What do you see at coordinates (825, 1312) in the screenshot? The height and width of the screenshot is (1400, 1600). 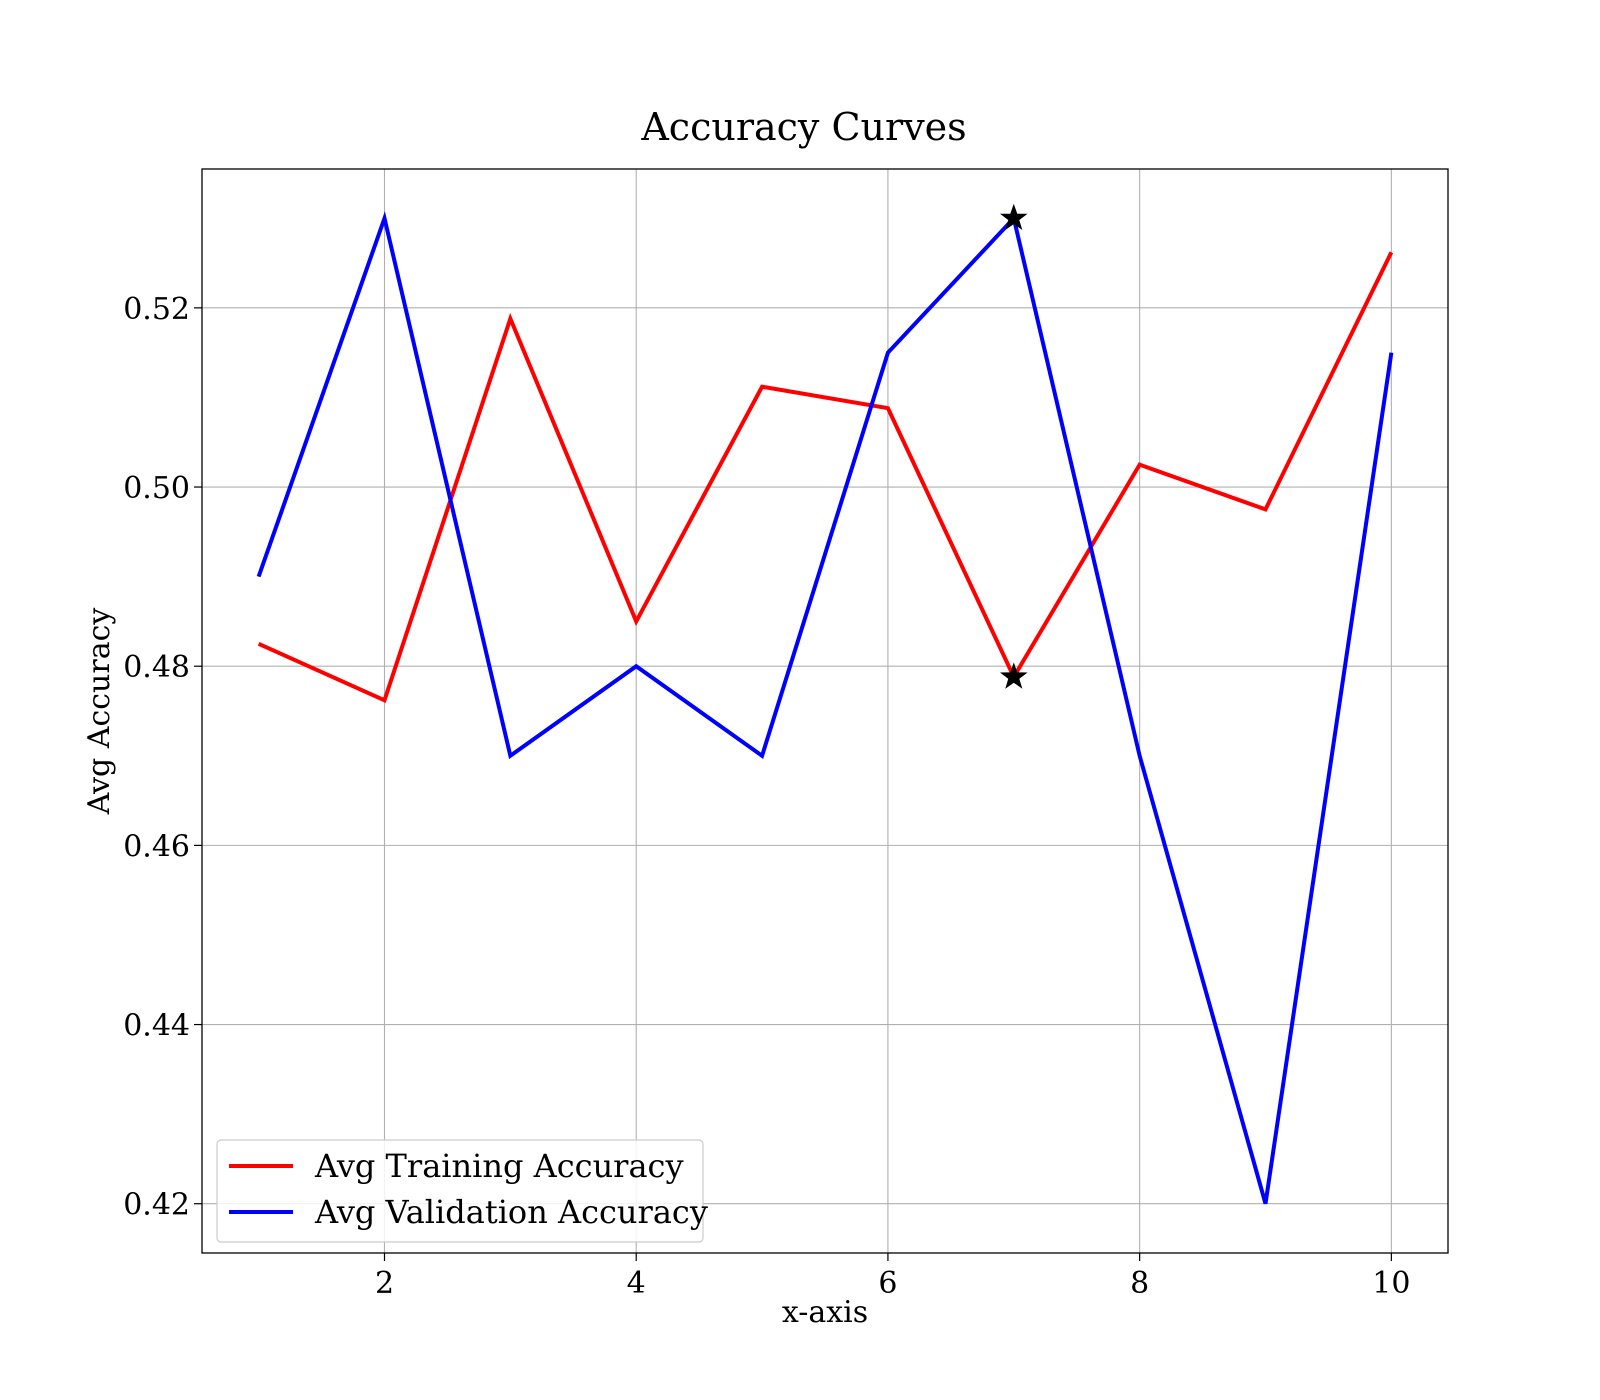 I see `x-axis-label: x-axis` at bounding box center [825, 1312].